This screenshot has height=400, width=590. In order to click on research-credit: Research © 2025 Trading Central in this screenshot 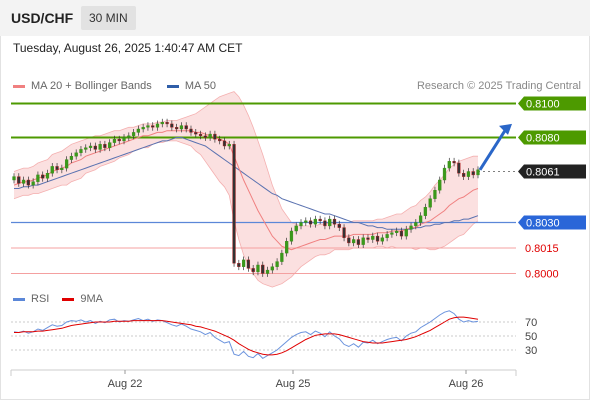, I will do `click(498, 86)`.